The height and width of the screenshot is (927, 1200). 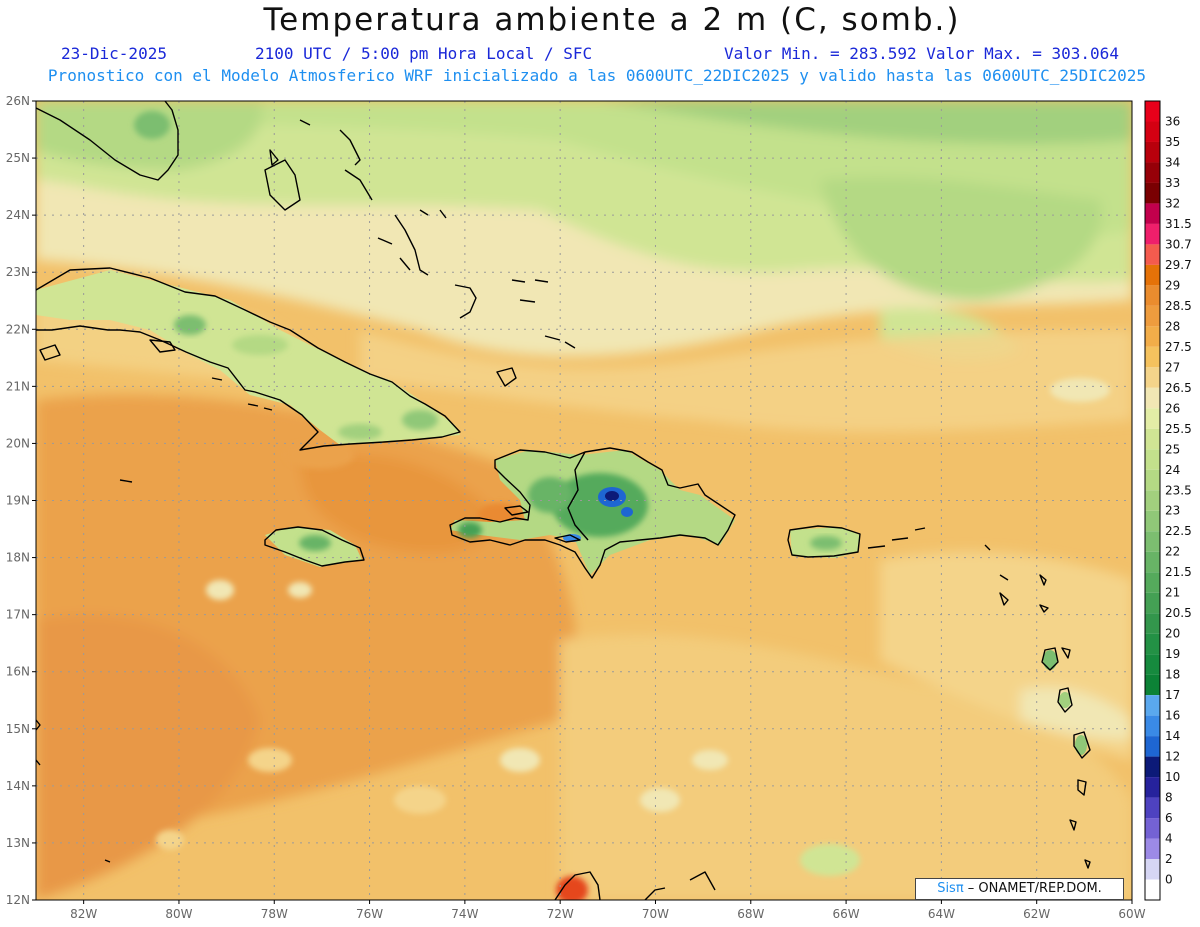 I want to click on colorbar-label: 29, so click(x=1172, y=285).